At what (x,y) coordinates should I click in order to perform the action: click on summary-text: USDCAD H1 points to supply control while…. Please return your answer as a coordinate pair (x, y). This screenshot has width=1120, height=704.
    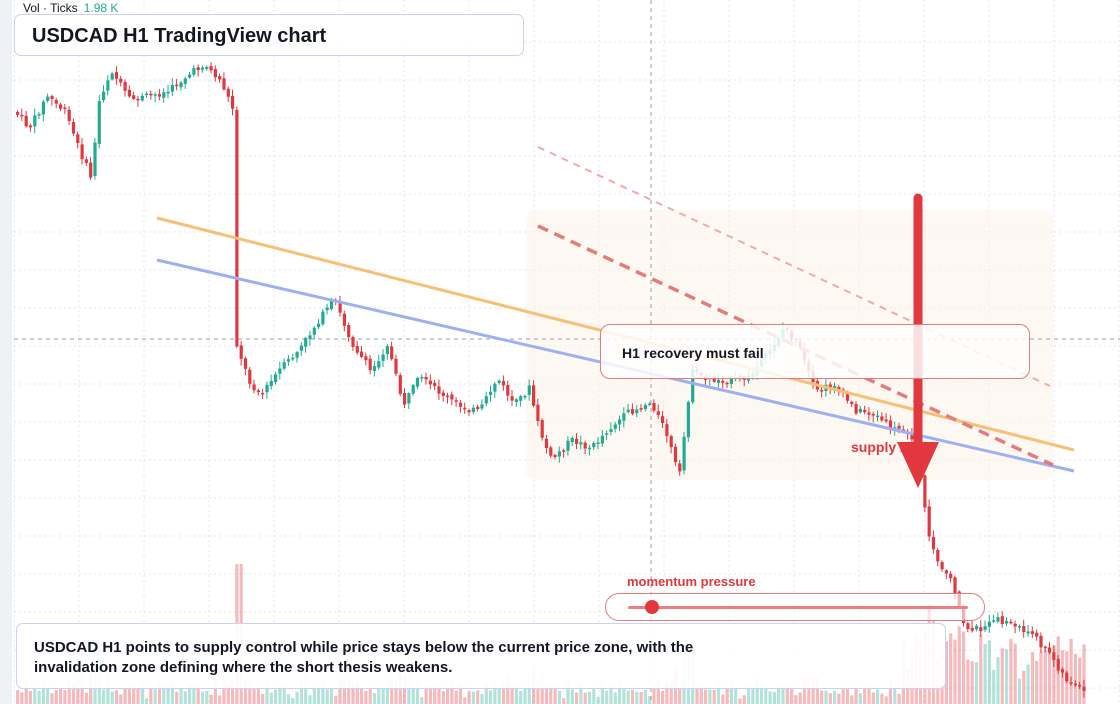
    Looking at the image, I should click on (364, 657).